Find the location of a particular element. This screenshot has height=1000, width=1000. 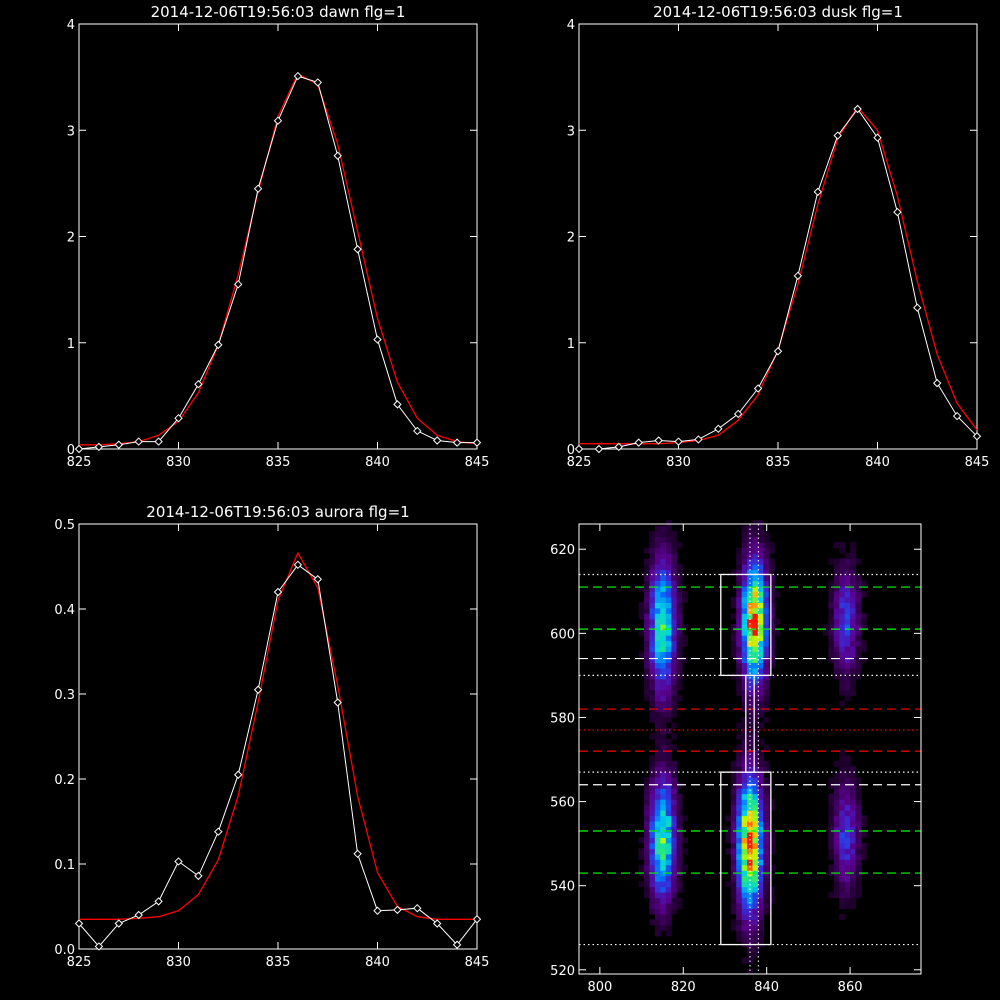

x-tick-label: 840 is located at coordinates (377, 462).